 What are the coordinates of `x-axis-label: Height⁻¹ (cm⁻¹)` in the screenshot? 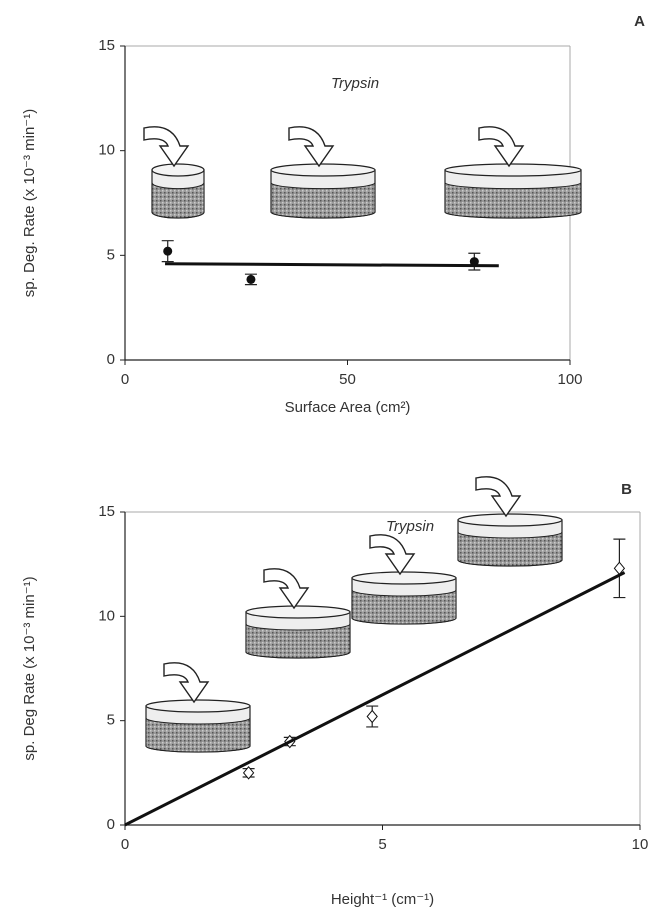 It's located at (382, 899).